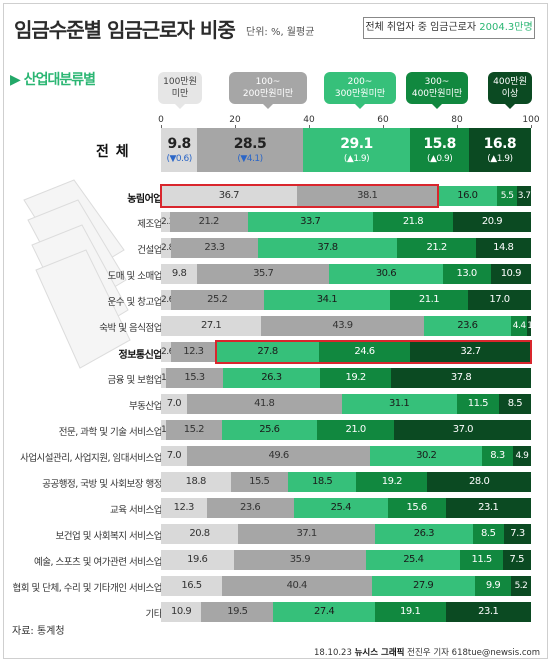 Image resolution: width=550 pixels, height=660 pixels. I want to click on bar-segment-13-5: 23.1, so click(488, 508).